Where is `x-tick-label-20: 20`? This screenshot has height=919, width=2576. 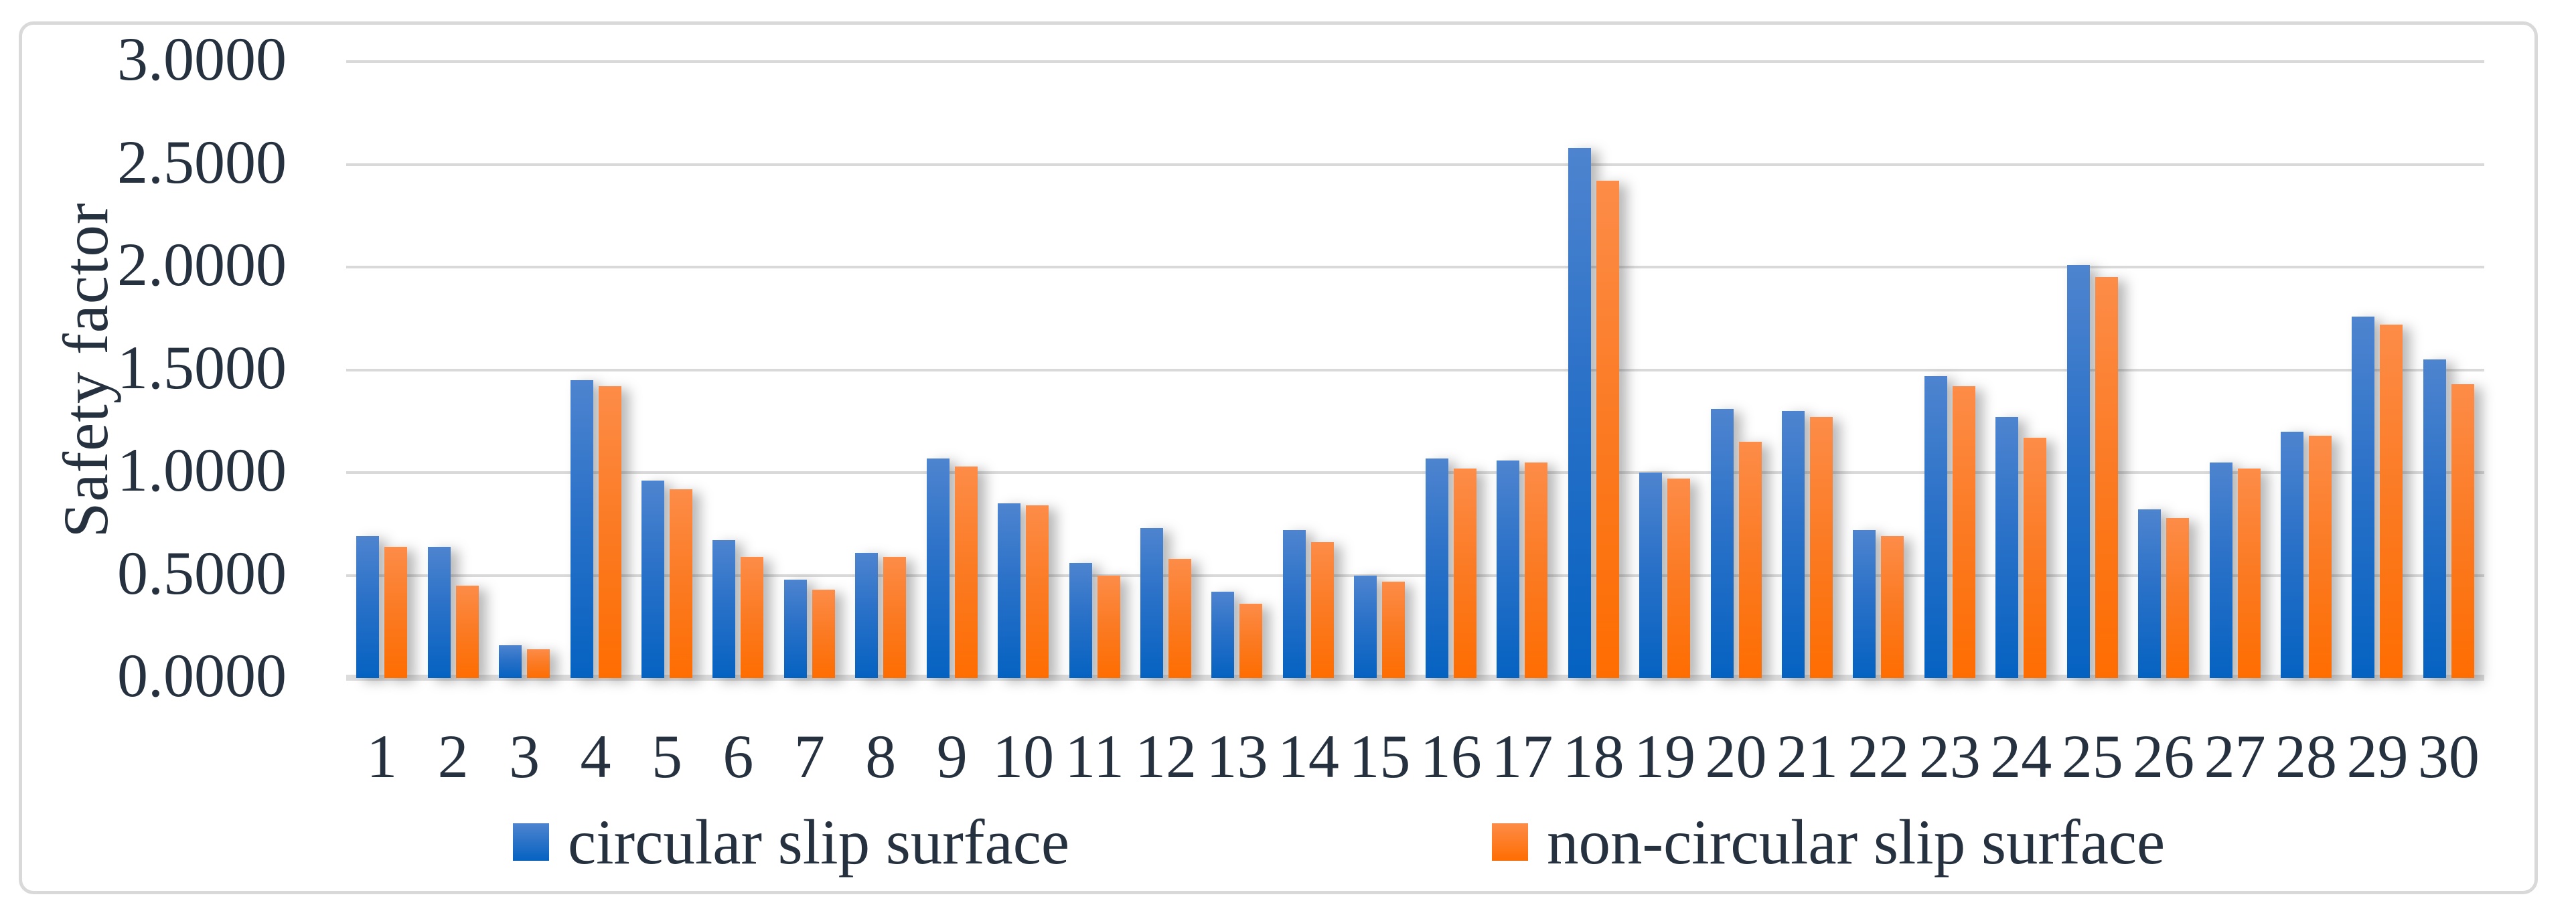
x-tick-label-20: 20 is located at coordinates (1736, 756).